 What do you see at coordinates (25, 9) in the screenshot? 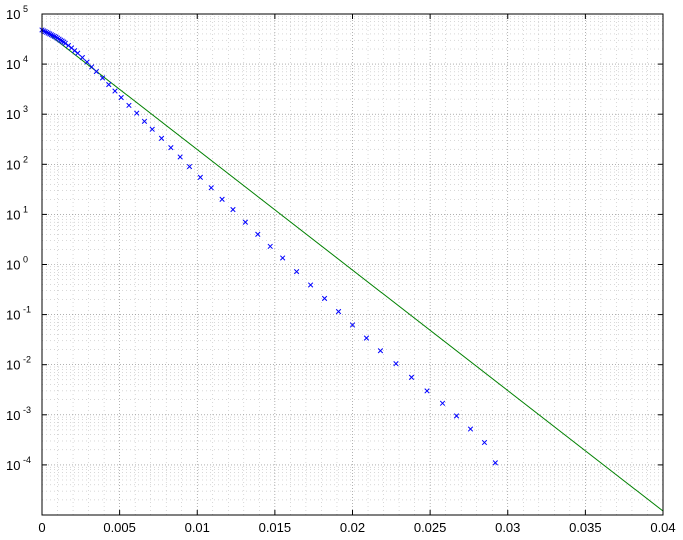
I see `y-tick-label-exponent: 5` at bounding box center [25, 9].